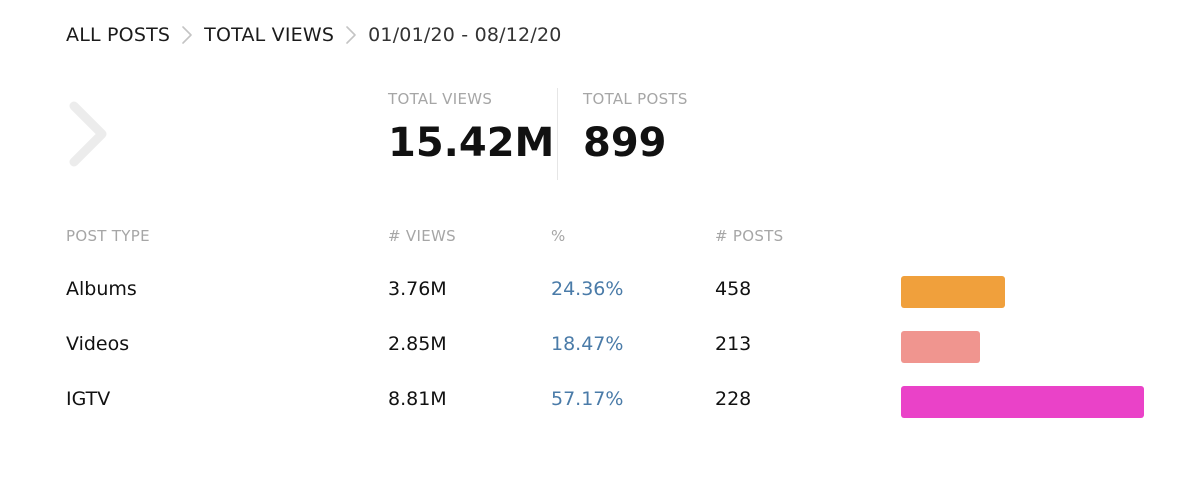 This screenshot has height=489, width=1200. I want to click on row-post-type: Videos, so click(98, 344).